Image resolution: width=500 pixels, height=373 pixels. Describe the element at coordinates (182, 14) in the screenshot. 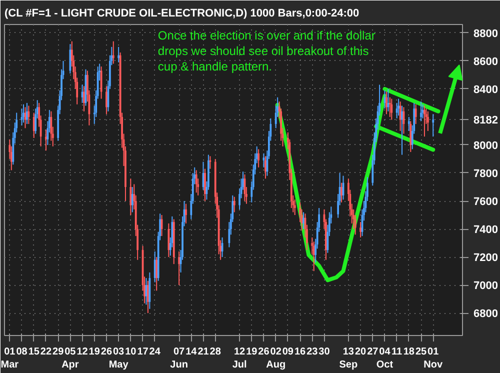

I see `chart-title: (CL #F=1 - LIGHT CRUDE OIL-ELECTRONIC,D) 1000 Bars,0:00-24:00` at that location.